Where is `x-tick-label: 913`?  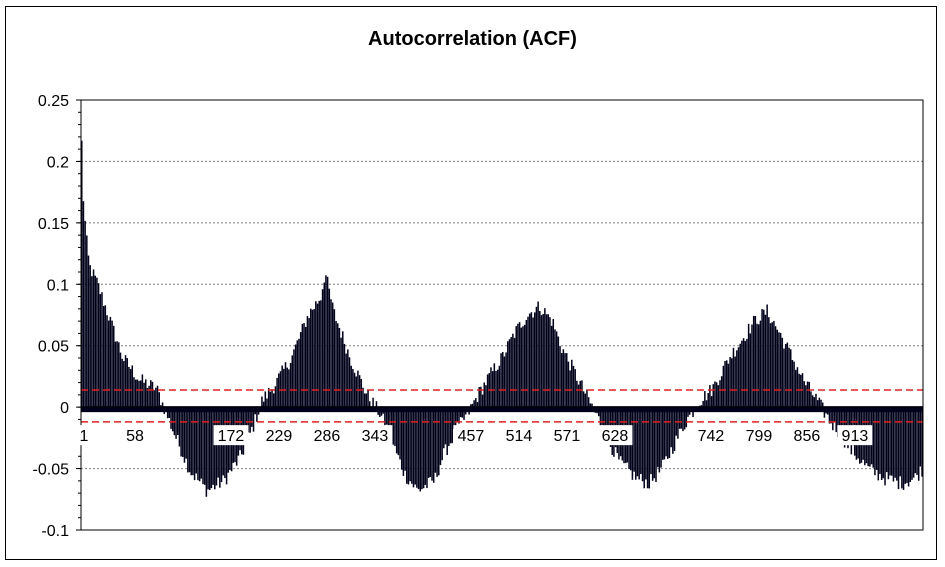 x-tick-label: 913 is located at coordinates (855, 436).